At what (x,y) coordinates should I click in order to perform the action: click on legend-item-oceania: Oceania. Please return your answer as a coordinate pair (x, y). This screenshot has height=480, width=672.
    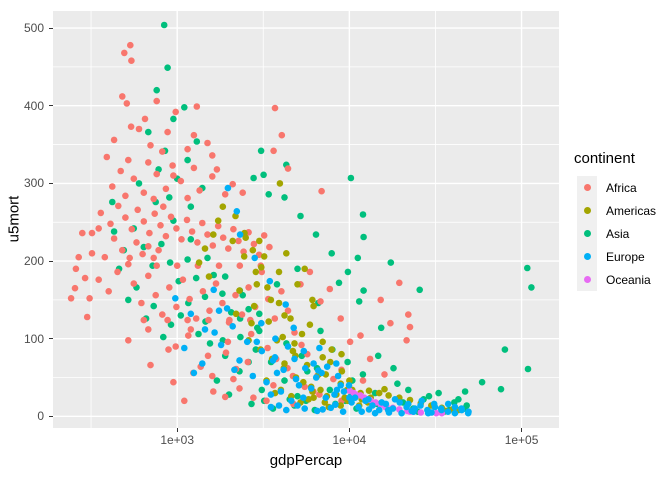
    Looking at the image, I should click on (615, 279).